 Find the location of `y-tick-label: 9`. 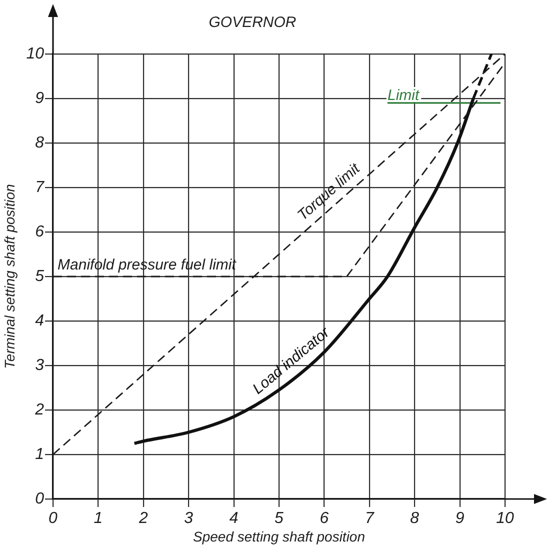

y-tick-label: 9 is located at coordinates (39, 98).